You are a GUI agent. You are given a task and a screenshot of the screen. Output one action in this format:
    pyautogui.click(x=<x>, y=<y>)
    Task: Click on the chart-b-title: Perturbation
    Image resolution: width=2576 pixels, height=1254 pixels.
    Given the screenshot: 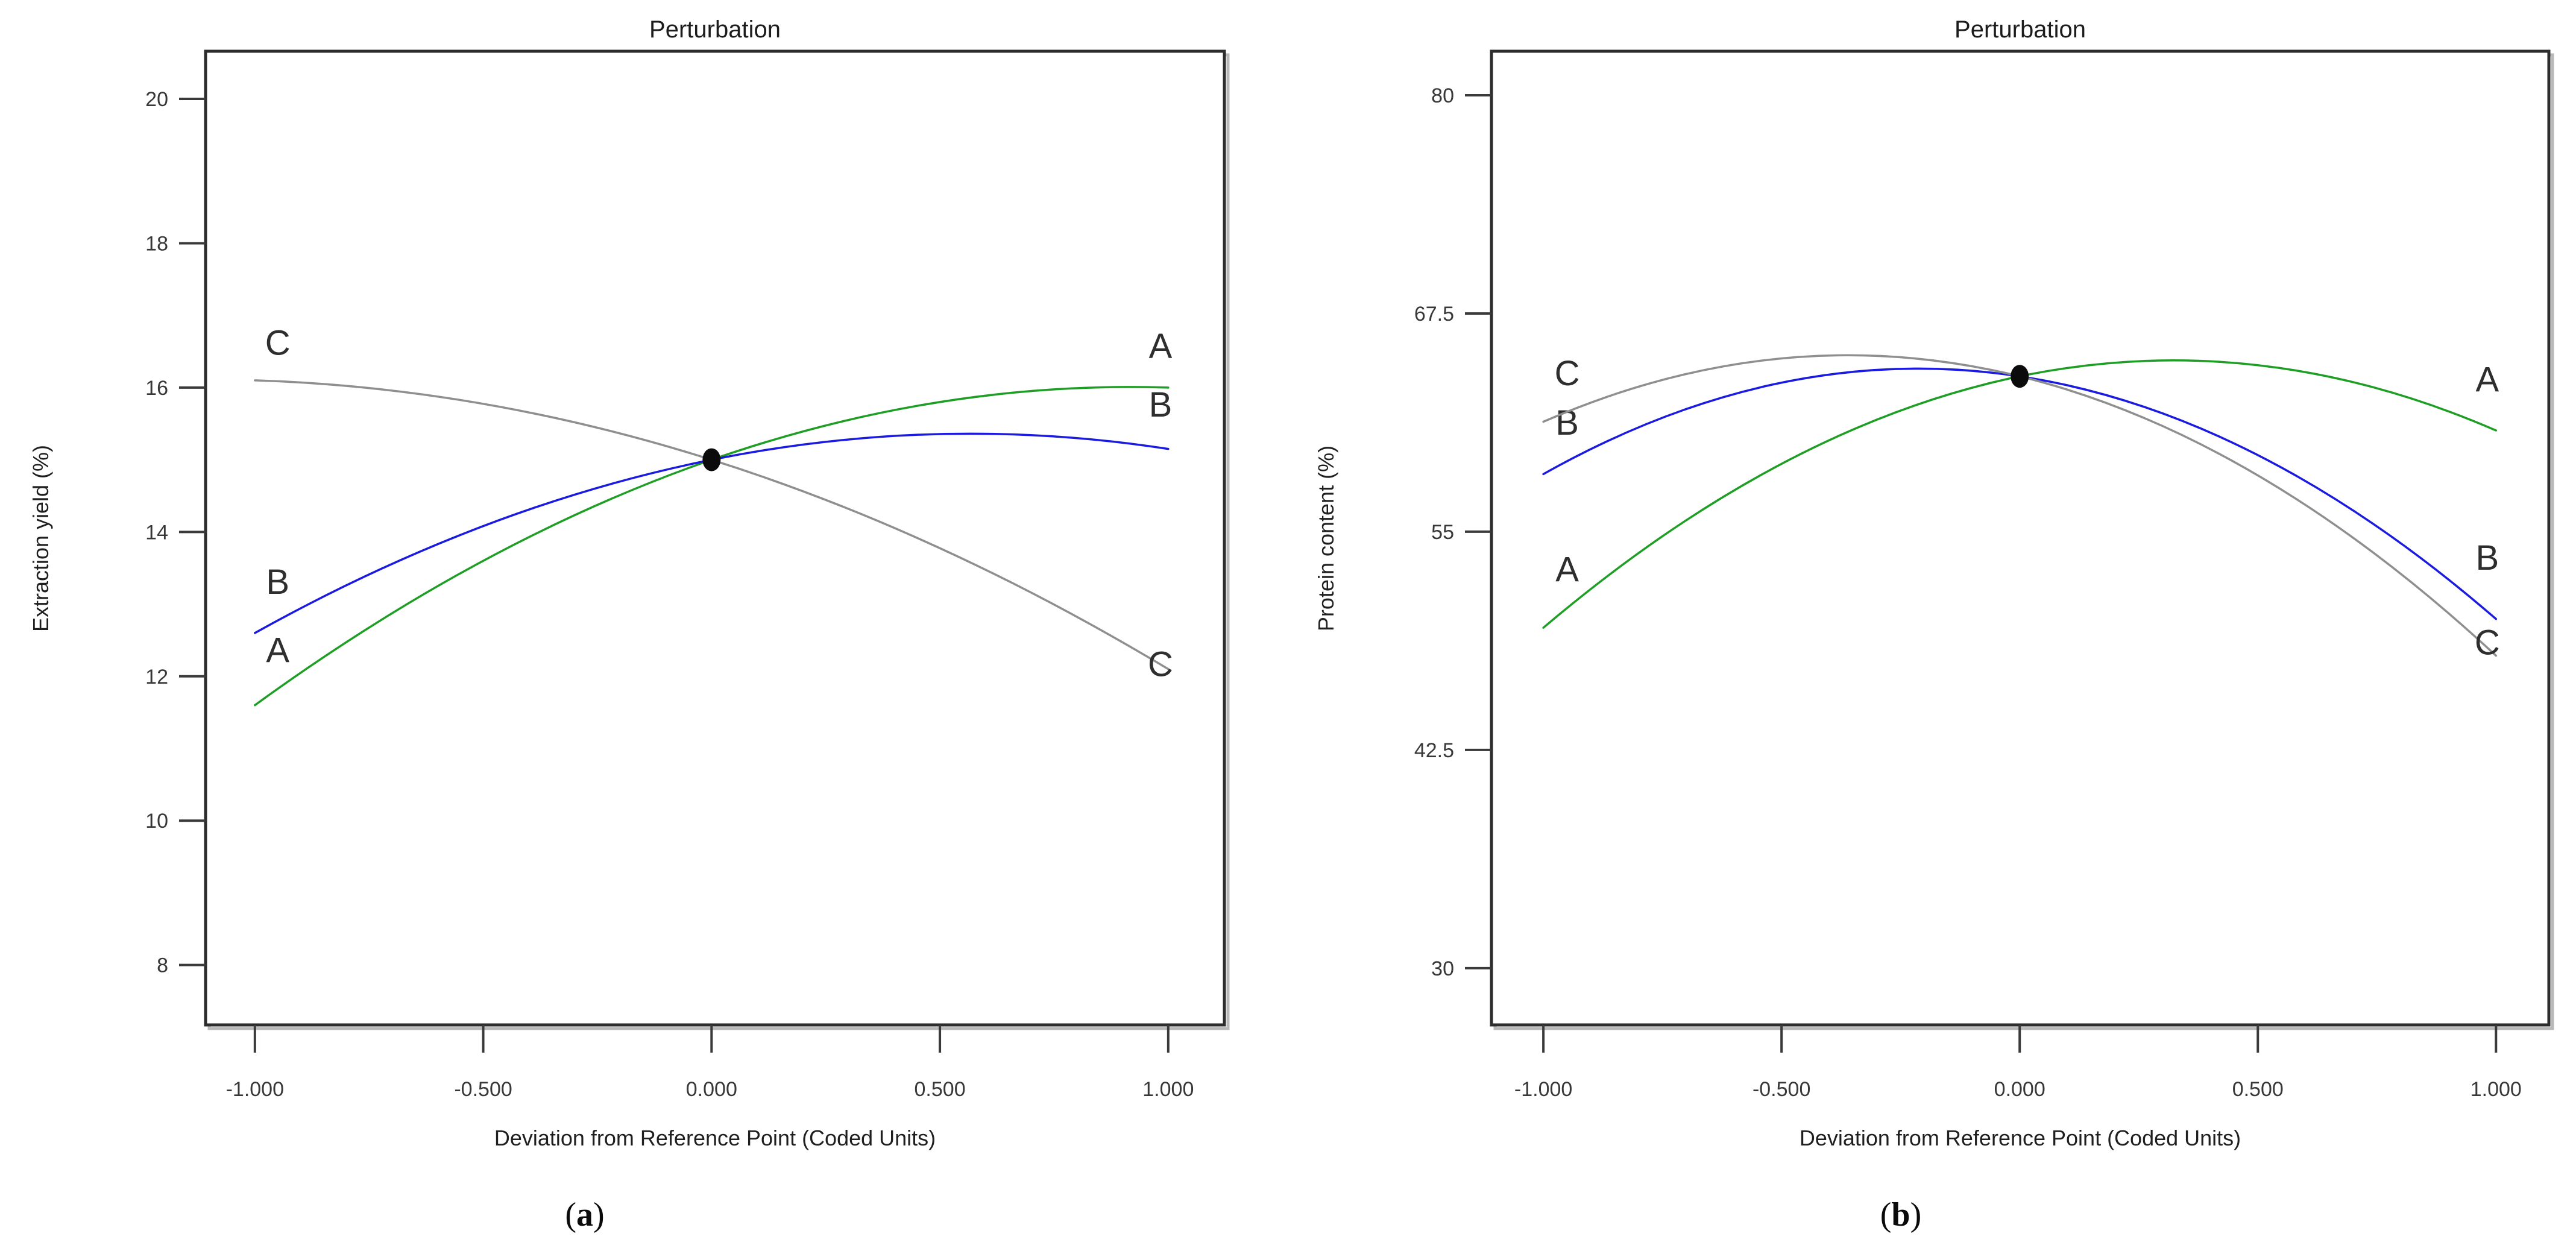 What is the action you would take?
    pyautogui.click(x=2020, y=29)
    